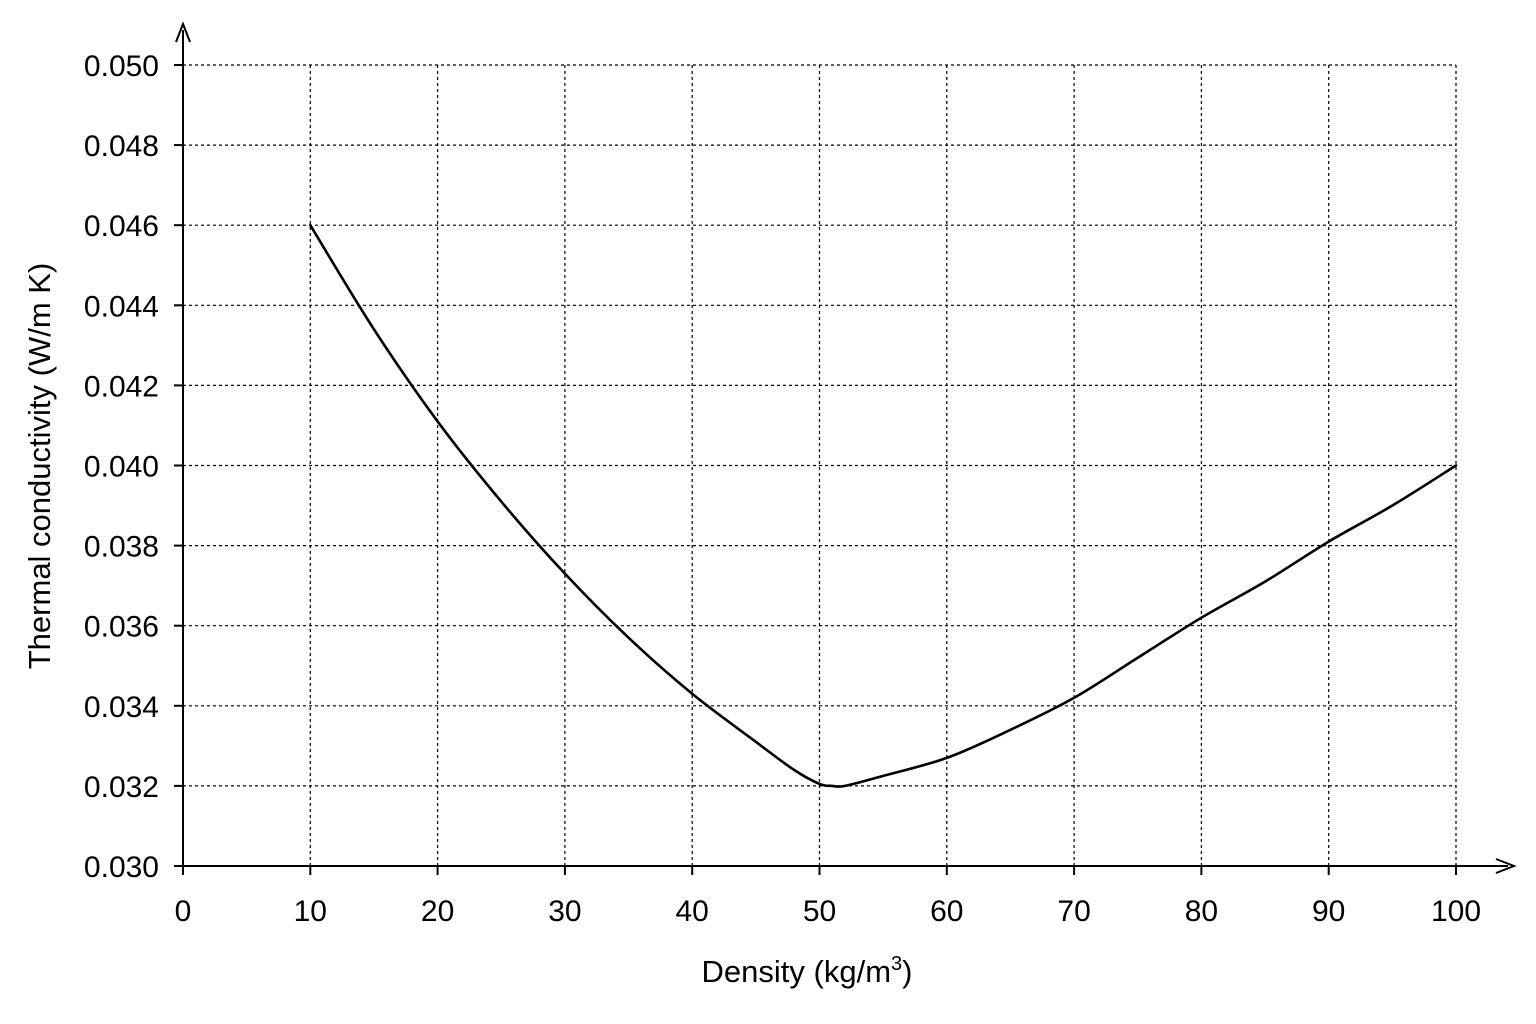 Image resolution: width=1536 pixels, height=1024 pixels. What do you see at coordinates (796, 971) in the screenshot?
I see `x-axis-label-main: Density (kg/m` at bounding box center [796, 971].